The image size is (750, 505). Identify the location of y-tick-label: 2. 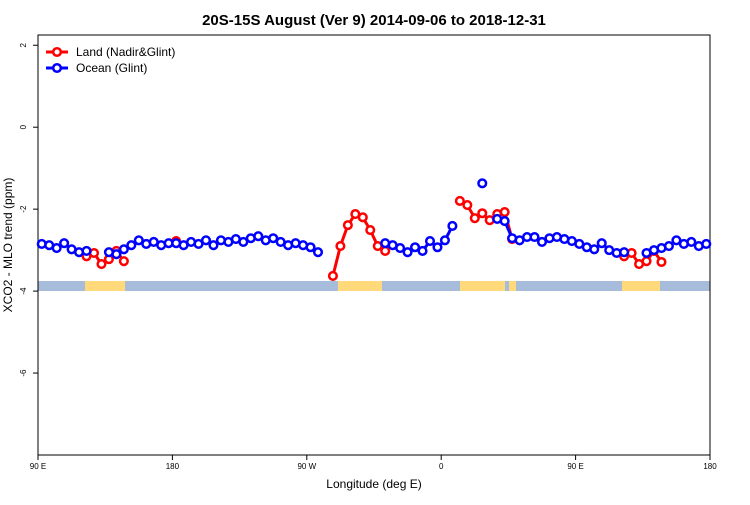
(23, 44).